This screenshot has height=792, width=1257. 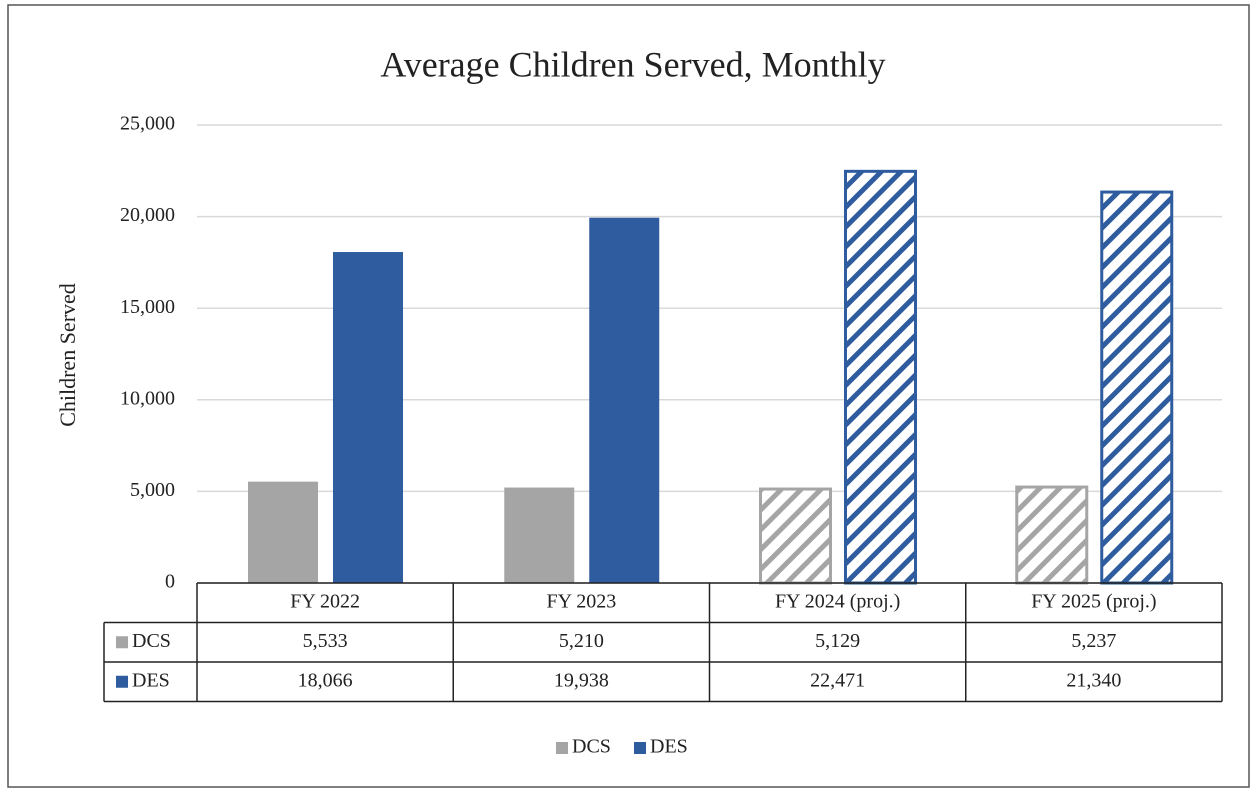 What do you see at coordinates (151, 641) in the screenshot?
I see `table-series-name: DCS` at bounding box center [151, 641].